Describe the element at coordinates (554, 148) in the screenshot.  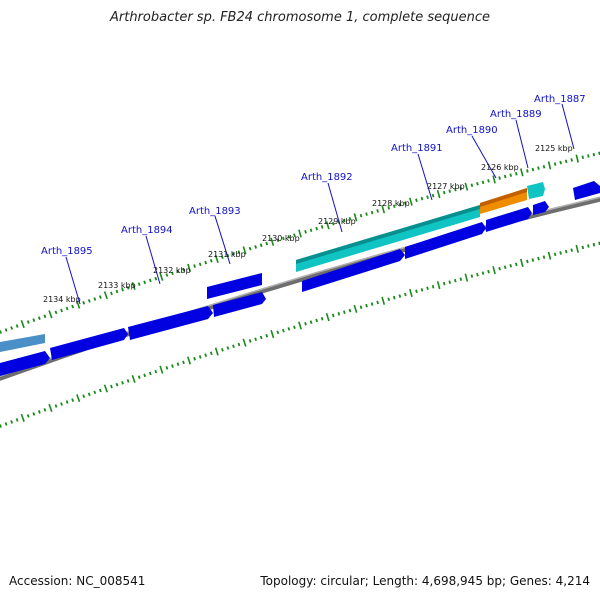
I see `position-label: 2125 kbp` at that location.